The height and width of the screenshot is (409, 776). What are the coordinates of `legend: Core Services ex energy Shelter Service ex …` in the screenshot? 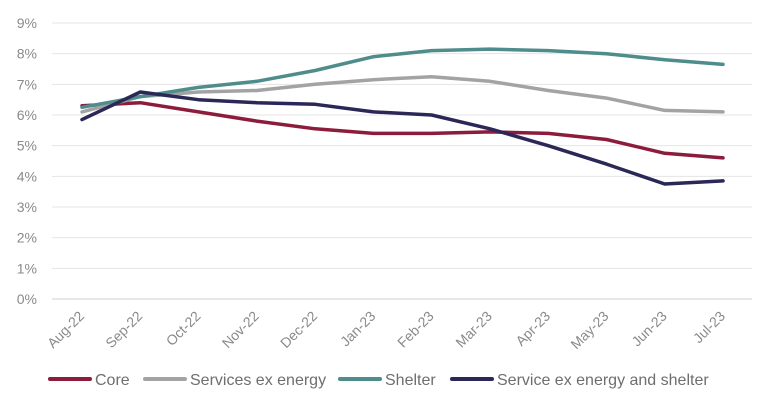 It's located at (378, 380).